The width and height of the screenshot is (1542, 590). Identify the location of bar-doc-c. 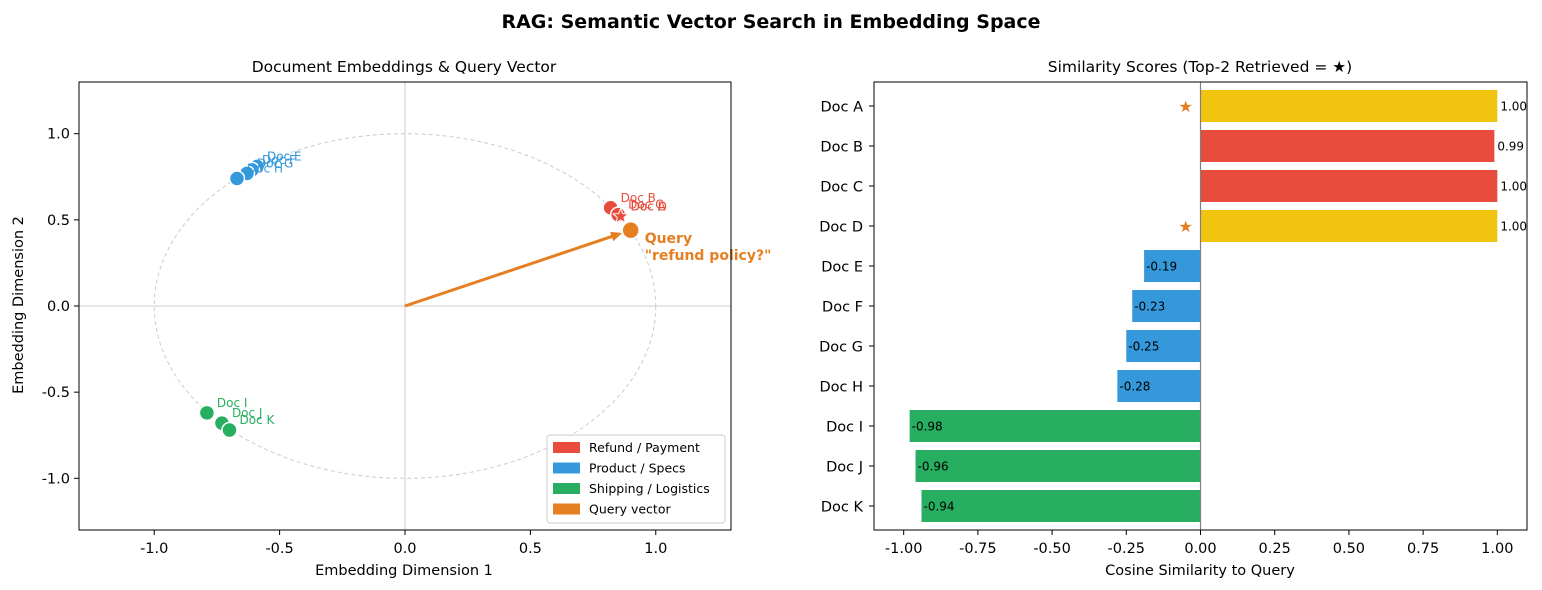
(1349, 186).